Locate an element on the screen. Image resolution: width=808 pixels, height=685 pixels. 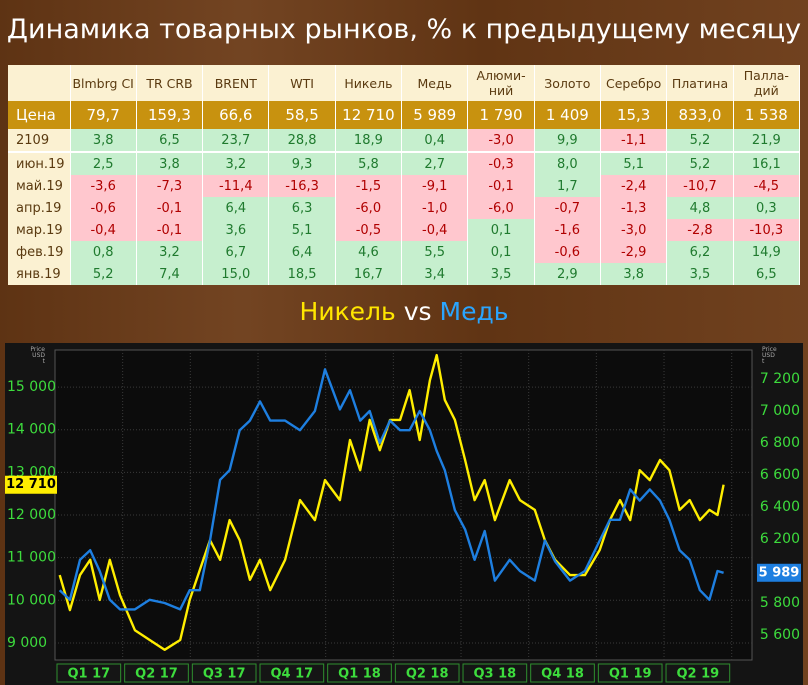
table-cell: -3,6 is located at coordinates (103, 186).